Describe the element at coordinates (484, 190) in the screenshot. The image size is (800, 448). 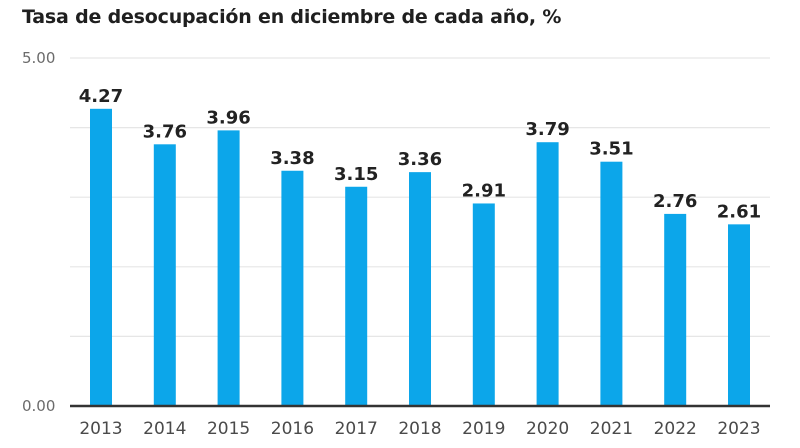
I see `data-label-2019: 2.91` at that location.